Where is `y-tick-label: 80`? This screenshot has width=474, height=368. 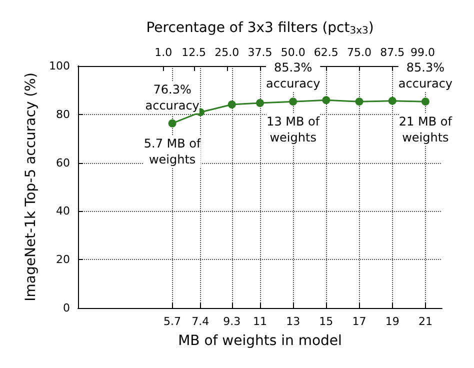
y-tick-label: 80 is located at coordinates (63, 114).